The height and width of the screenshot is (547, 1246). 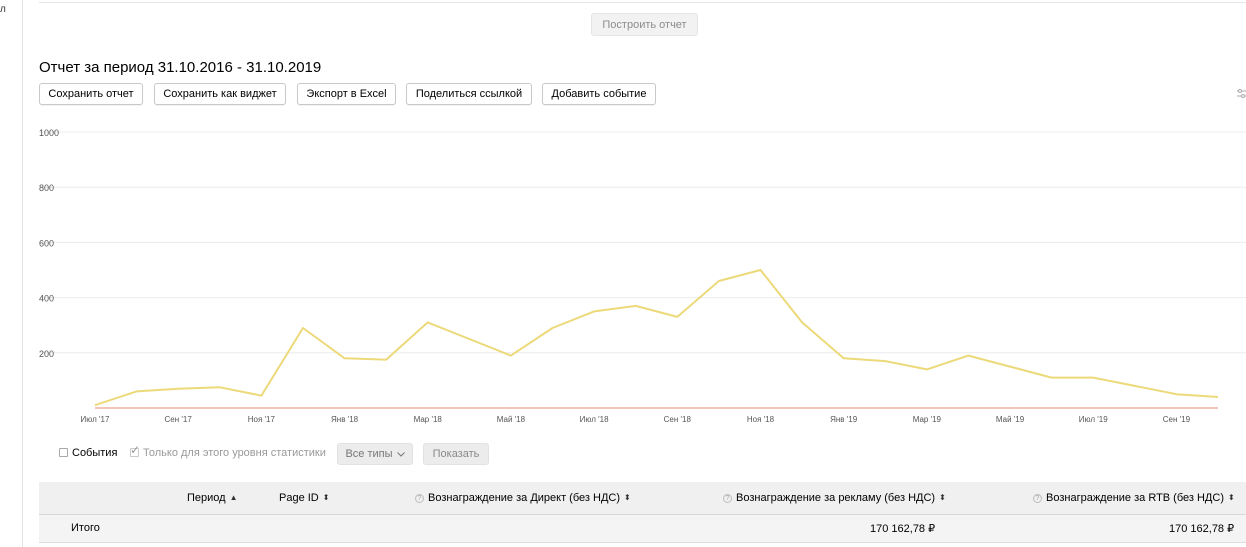 I want to click on column-direct-label: Вознаграждение за Директ (без НДС), so click(x=524, y=498).